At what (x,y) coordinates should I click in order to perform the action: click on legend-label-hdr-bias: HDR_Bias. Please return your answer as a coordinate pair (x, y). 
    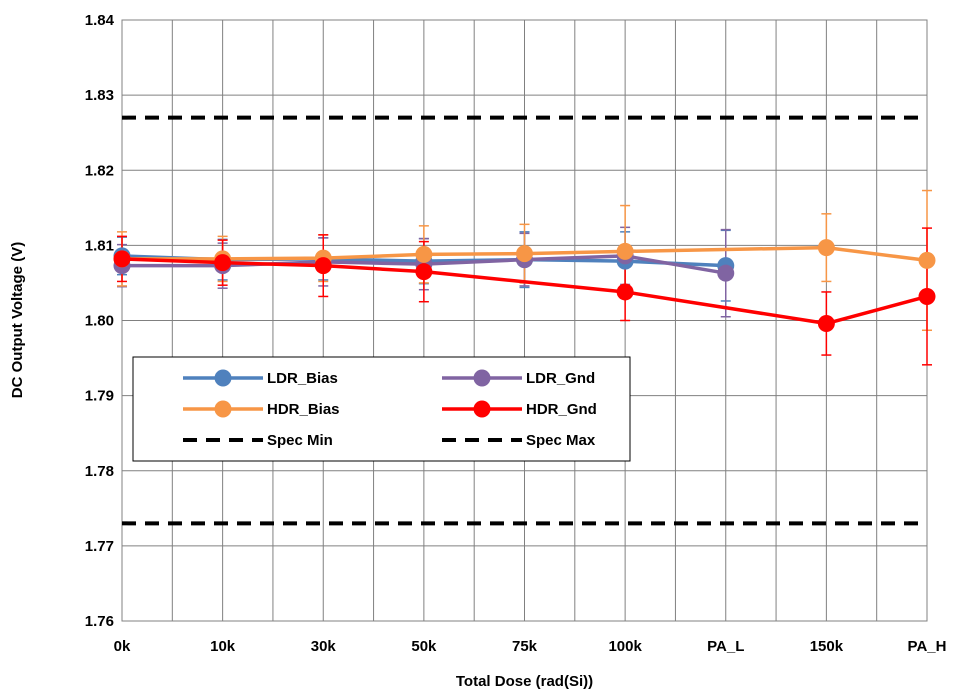
    Looking at the image, I should click on (303, 409).